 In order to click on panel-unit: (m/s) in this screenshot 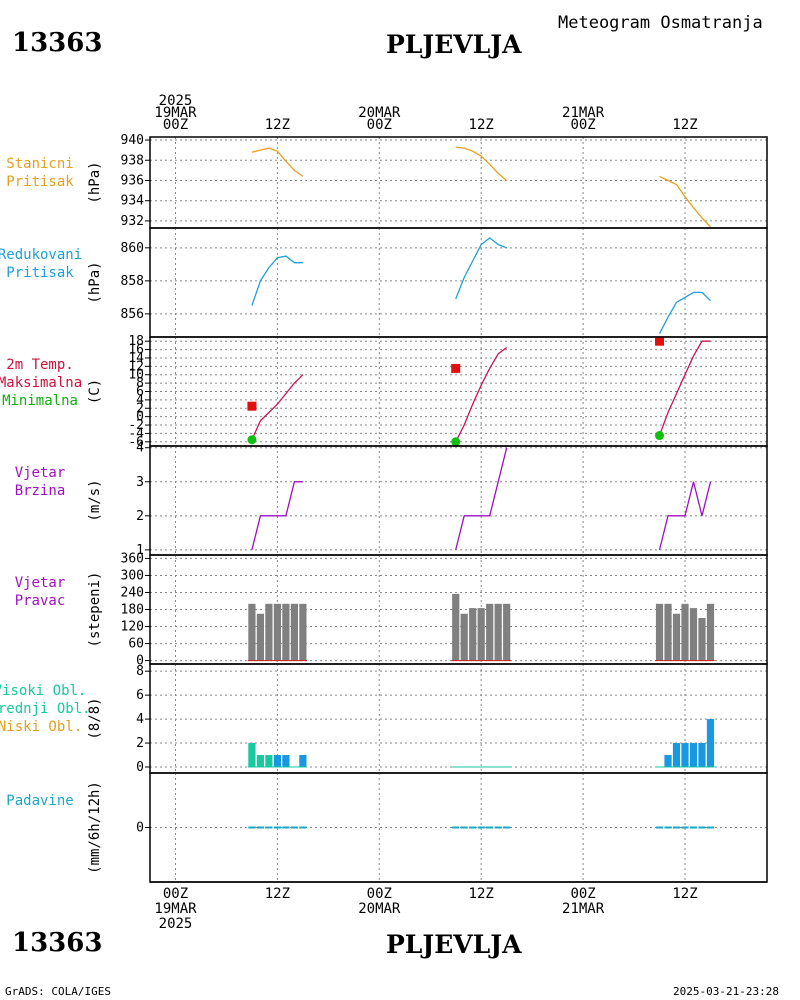, I will do `click(95, 500)`.